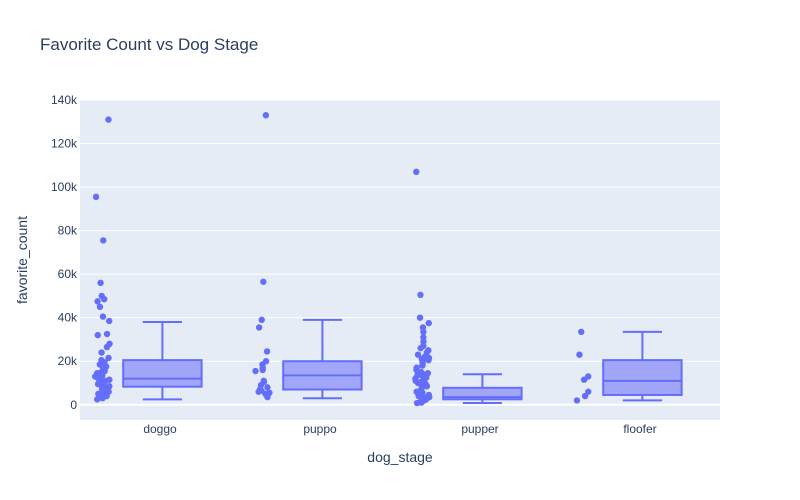 The image size is (800, 500). What do you see at coordinates (73, 405) in the screenshot?
I see `y-tick-label: 0` at bounding box center [73, 405].